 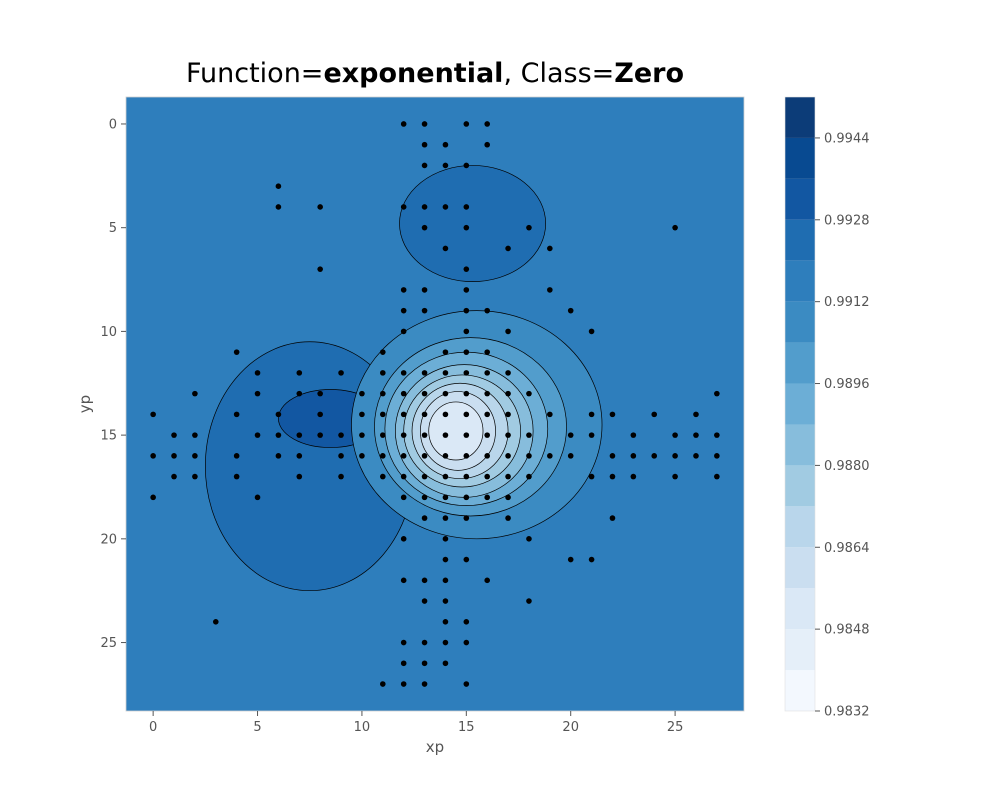 I want to click on colorbar-tick-label: 0.9848, so click(x=847, y=630).